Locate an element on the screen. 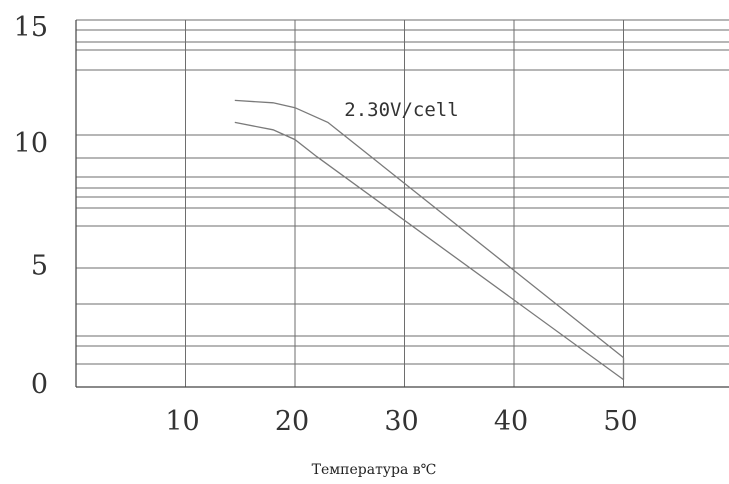 This screenshot has width=729, height=484. x-axis-label: Температура в℃ is located at coordinates (374, 470).